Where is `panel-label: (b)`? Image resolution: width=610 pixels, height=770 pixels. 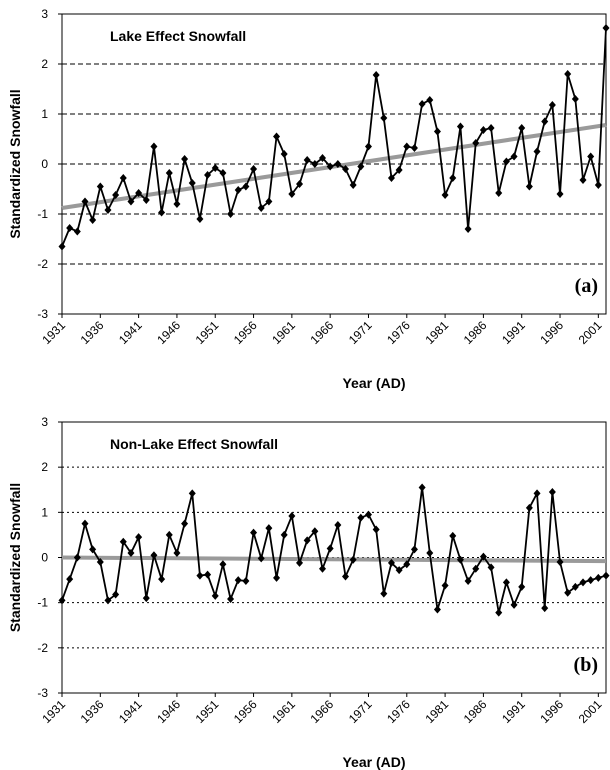
panel-label: (b) is located at coordinates (586, 665).